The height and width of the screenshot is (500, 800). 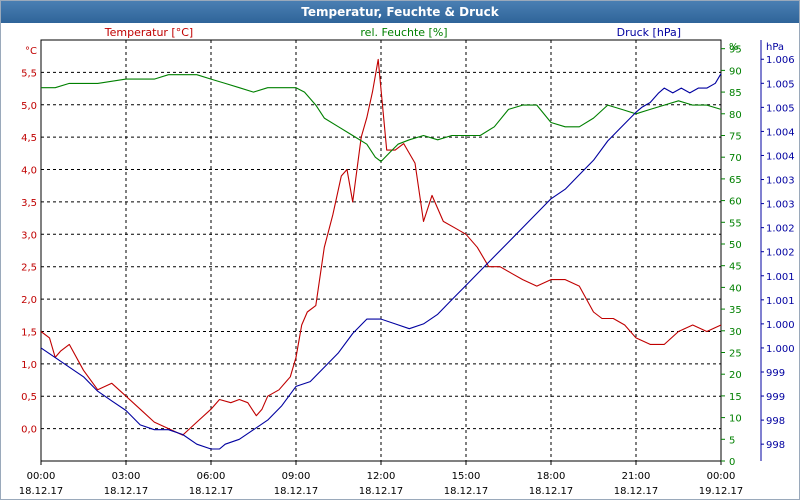 I want to click on temperature-tick-label: 0,0, so click(x=29, y=430).